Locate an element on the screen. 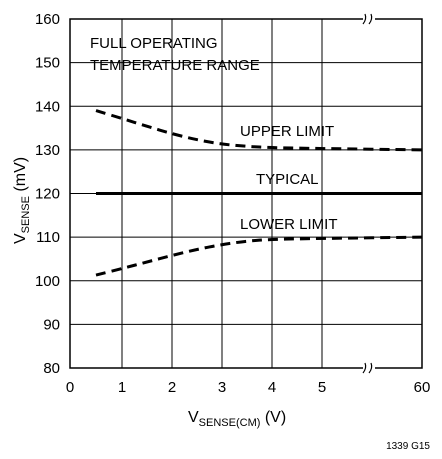 The image size is (442, 459). y-tick-150: 150 is located at coordinates (47, 63).